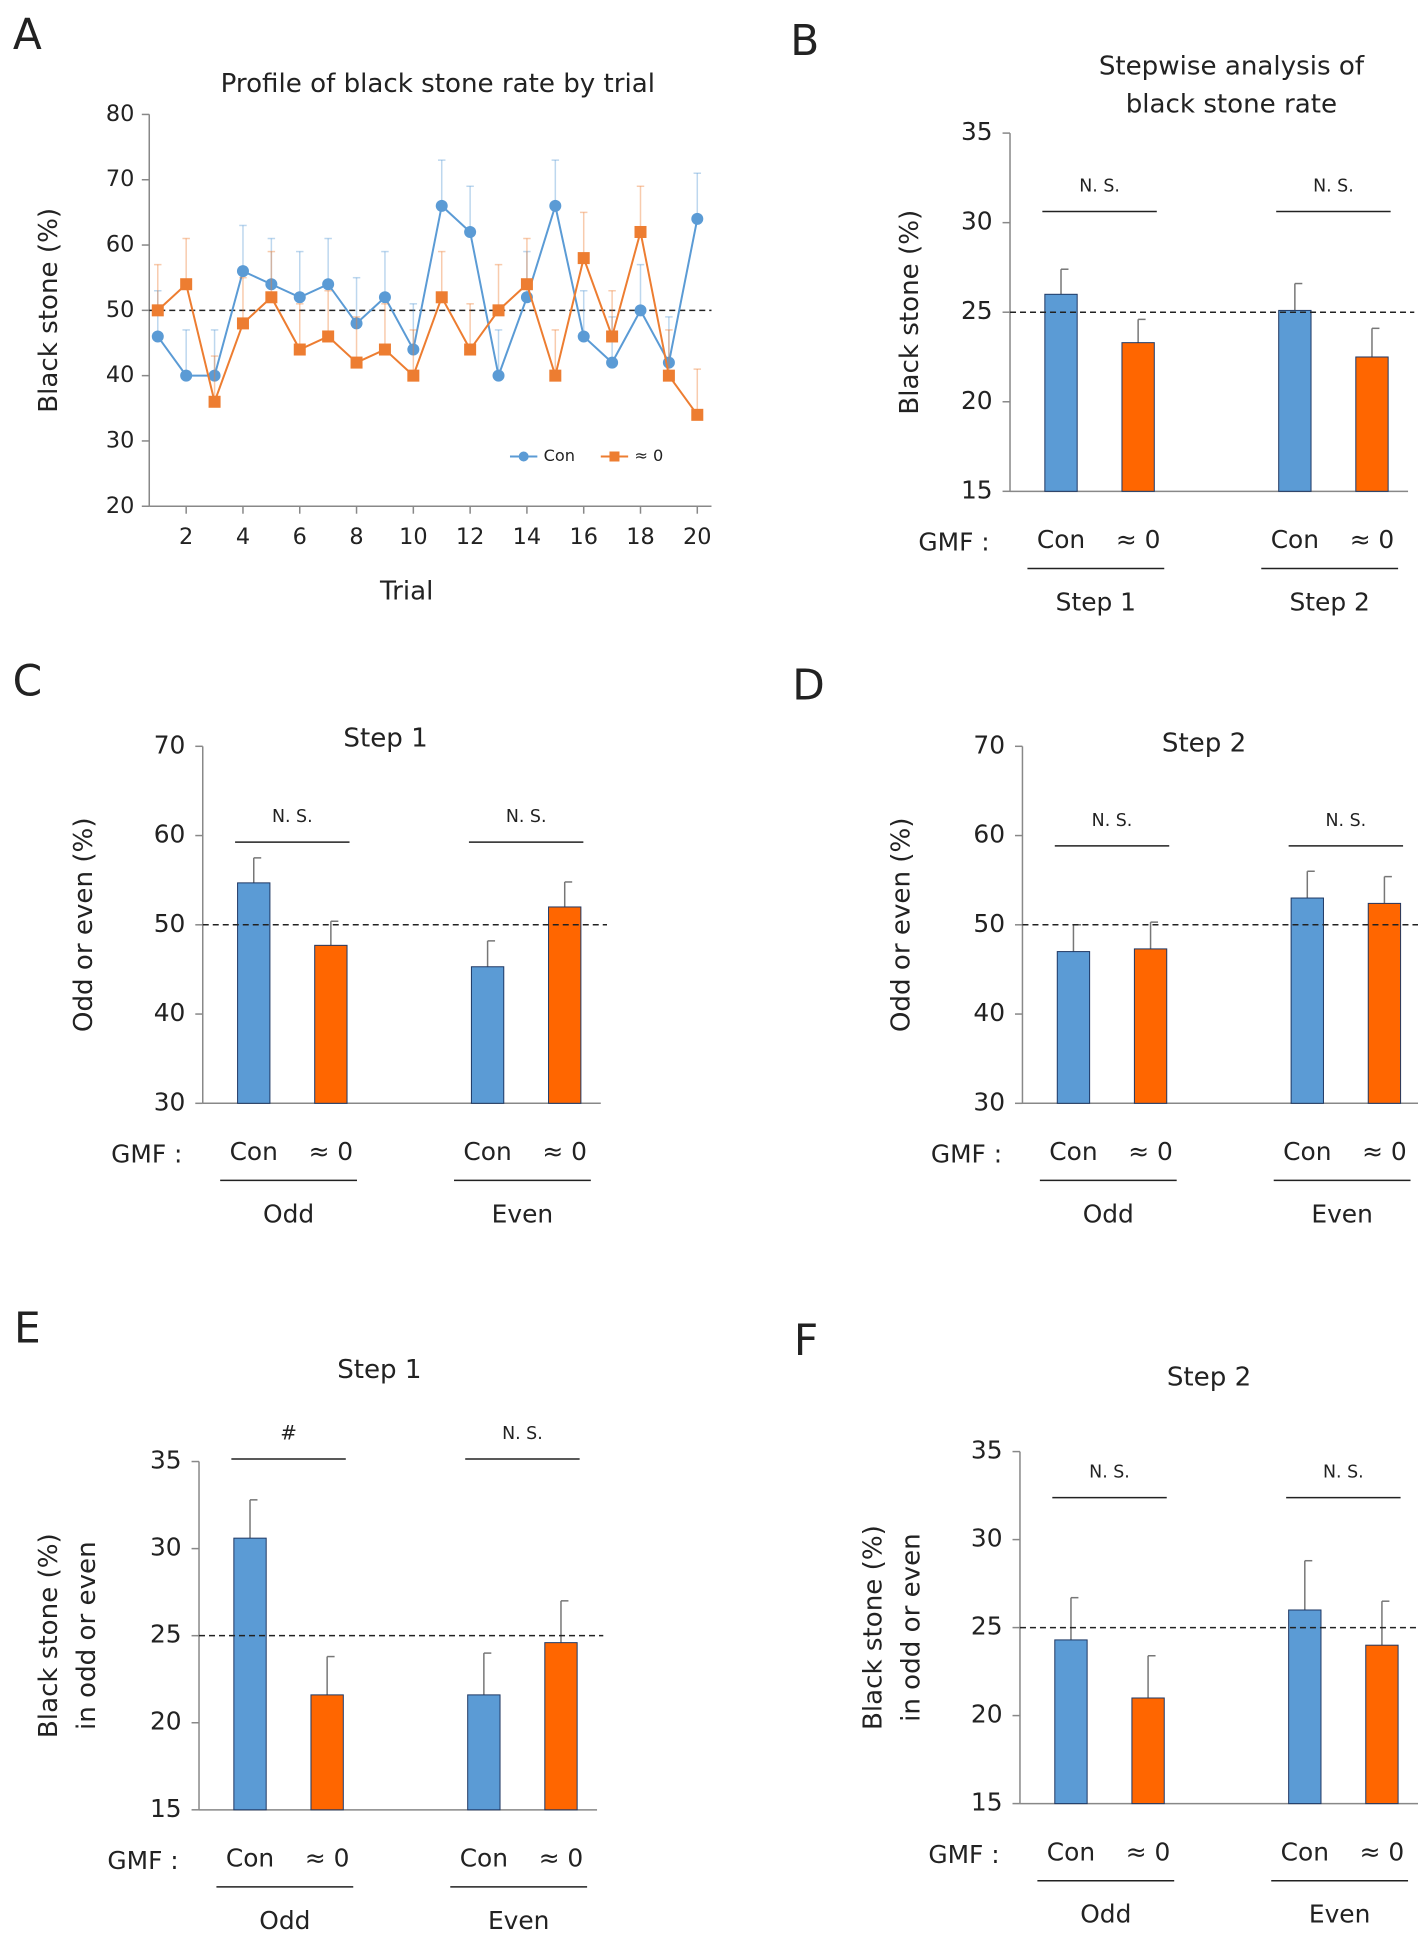 The height and width of the screenshot is (1945, 1418). I want to click on chart-title: Step 1, so click(379, 1370).